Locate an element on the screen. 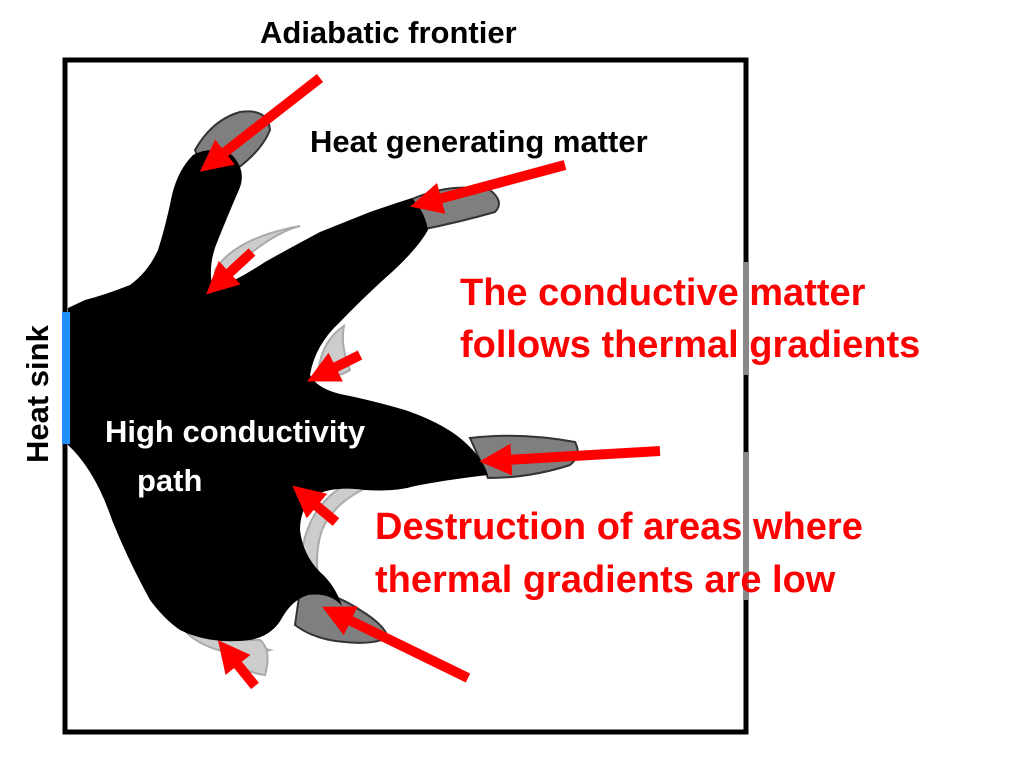 Image resolution: width=1035 pixels, height=768 pixels. destruction-label: Destruction of areas where is located at coordinates (619, 527).